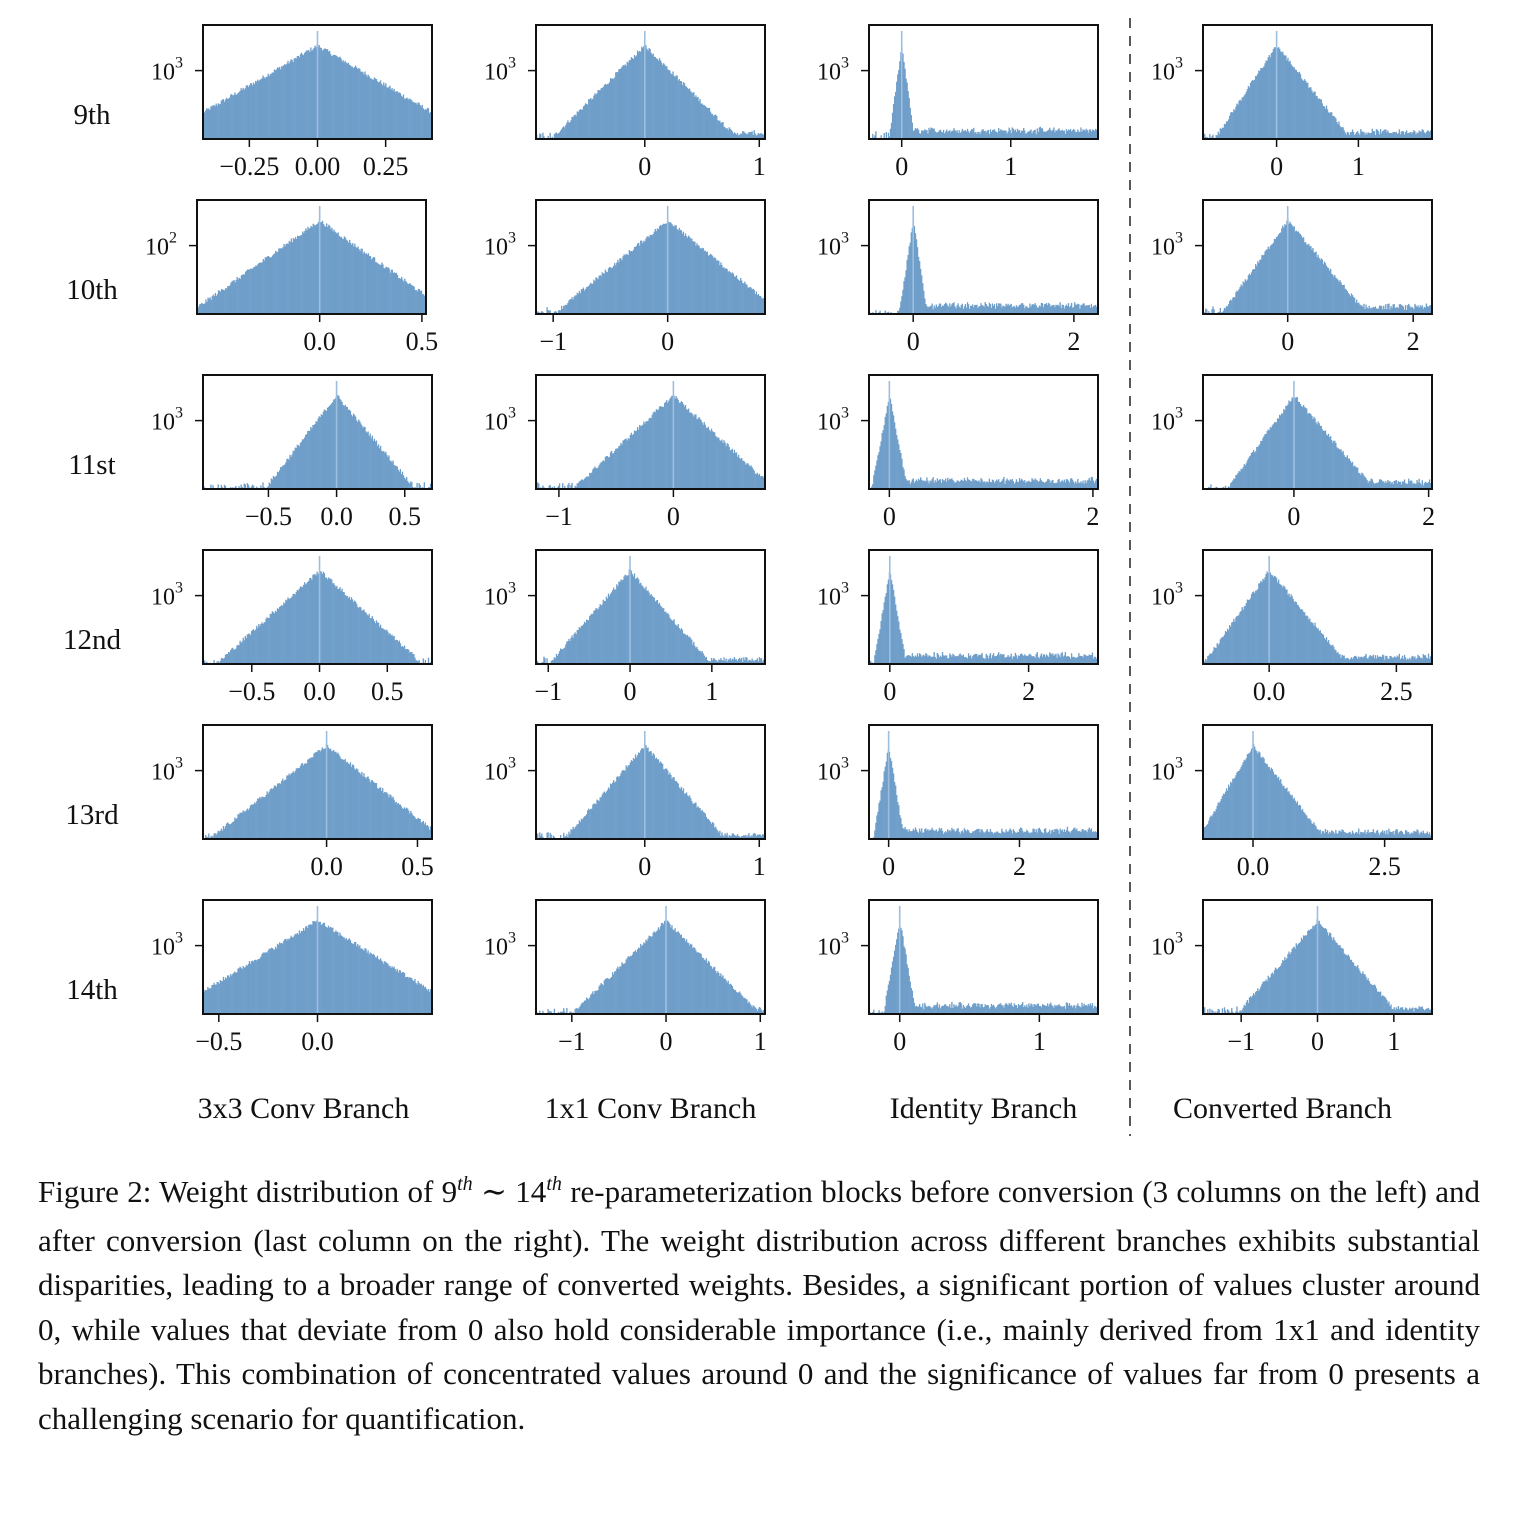 The image size is (1514, 1516). What do you see at coordinates (559, 516) in the screenshot?
I see `x-tick-label: −1` at bounding box center [559, 516].